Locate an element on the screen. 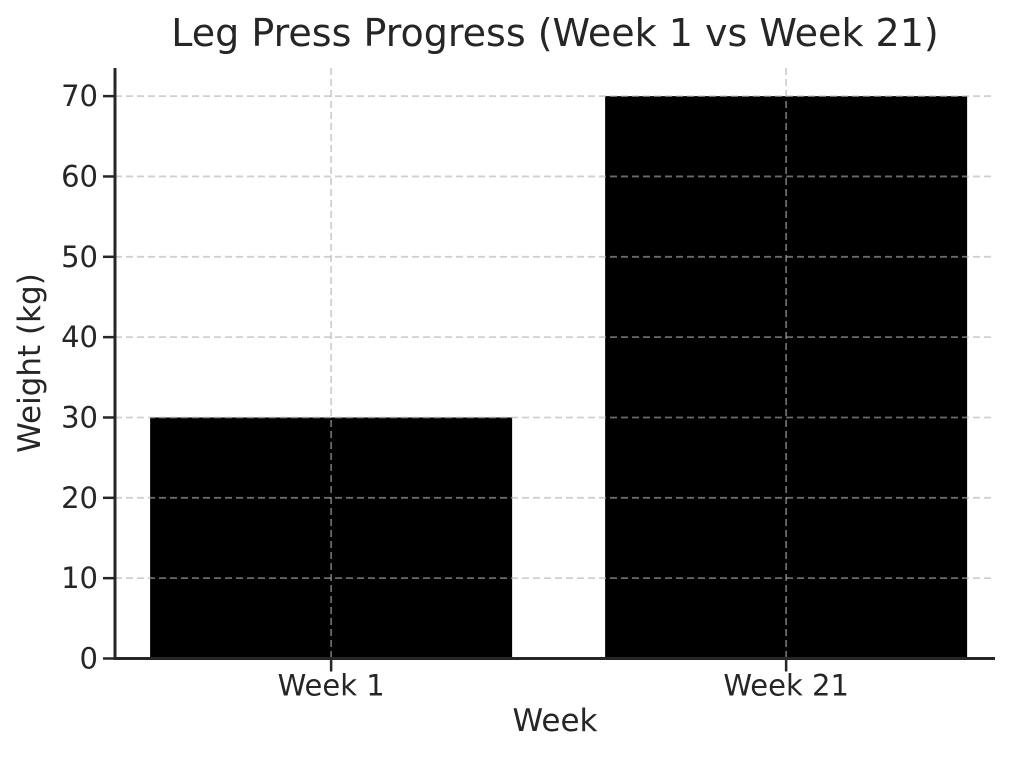 Image resolution: width=1024 pixels, height=762 pixels. y-tick-label: 10 is located at coordinates (79, 578).